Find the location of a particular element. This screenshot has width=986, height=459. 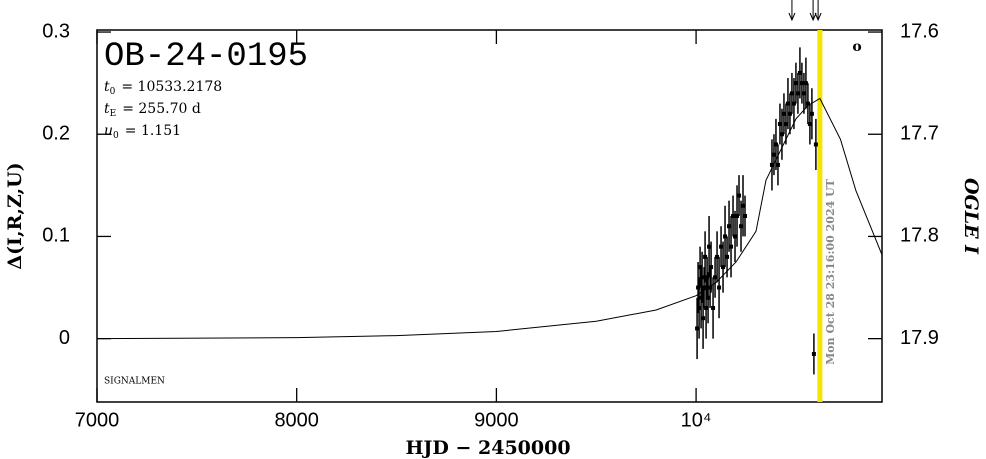

x-tick-label: 9000 is located at coordinates (496, 420).